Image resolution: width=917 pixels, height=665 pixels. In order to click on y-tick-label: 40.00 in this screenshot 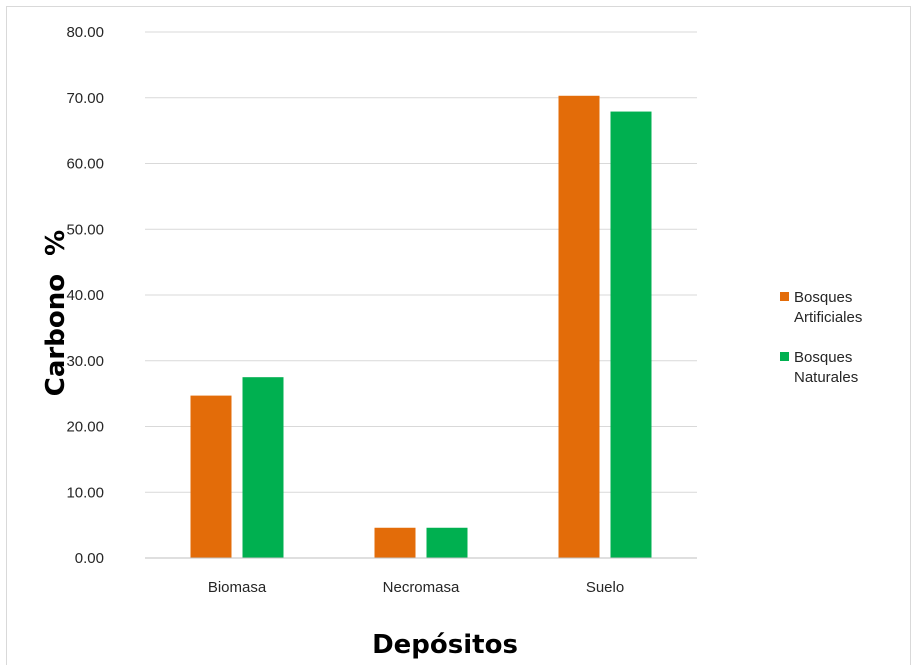, I will do `click(85, 295)`.